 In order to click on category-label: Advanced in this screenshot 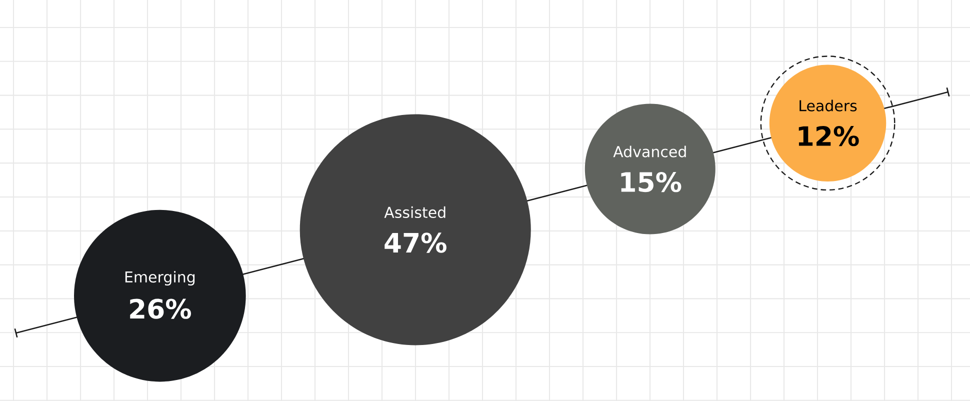, I will do `click(649, 152)`.